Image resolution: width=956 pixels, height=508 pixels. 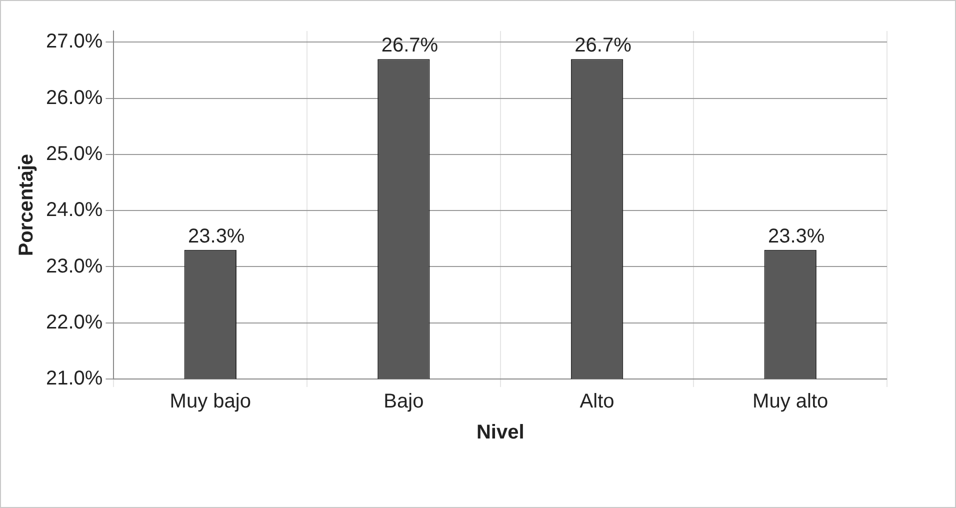 What do you see at coordinates (790, 401) in the screenshot?
I see `x-tick-label: Muy alto` at bounding box center [790, 401].